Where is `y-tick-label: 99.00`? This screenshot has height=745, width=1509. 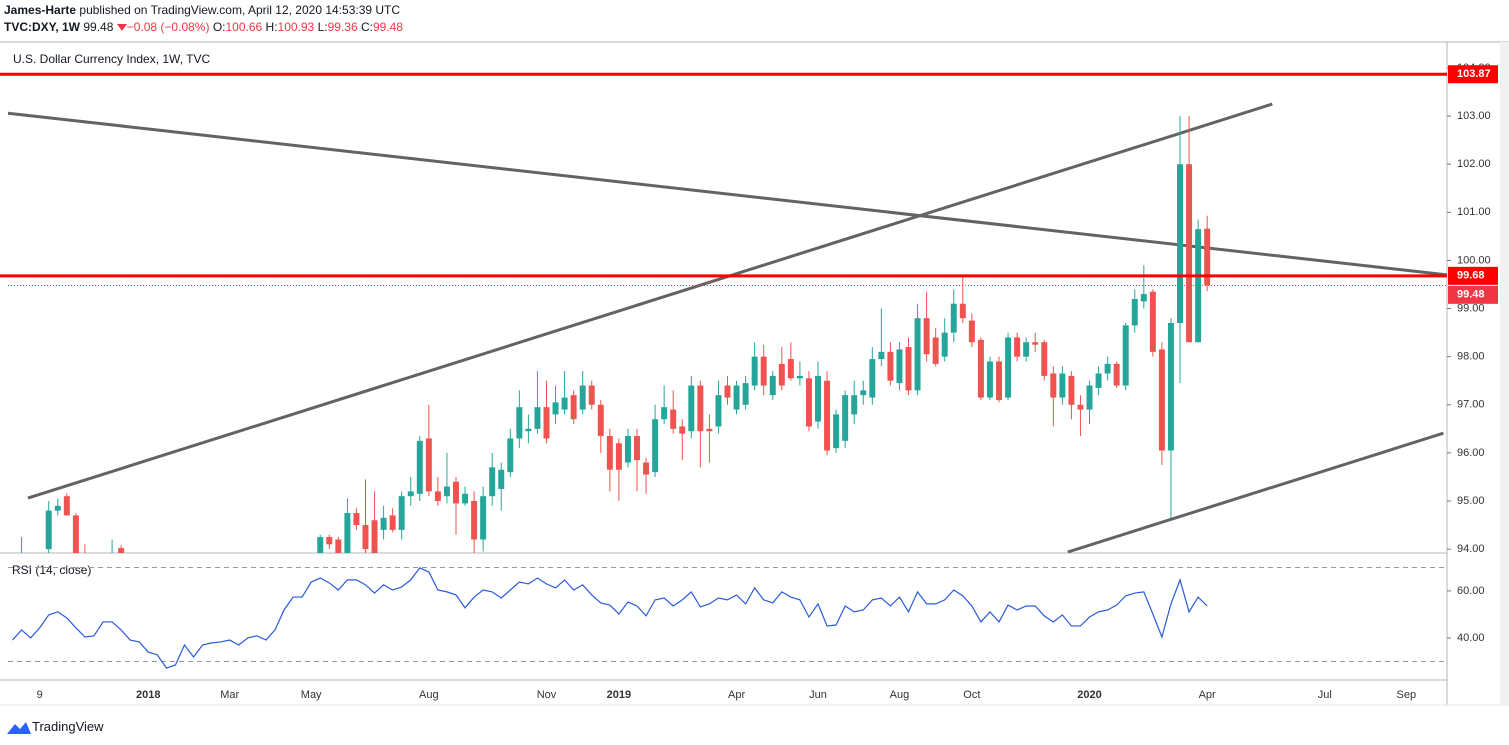 y-tick-label: 99.00 is located at coordinates (1471, 308).